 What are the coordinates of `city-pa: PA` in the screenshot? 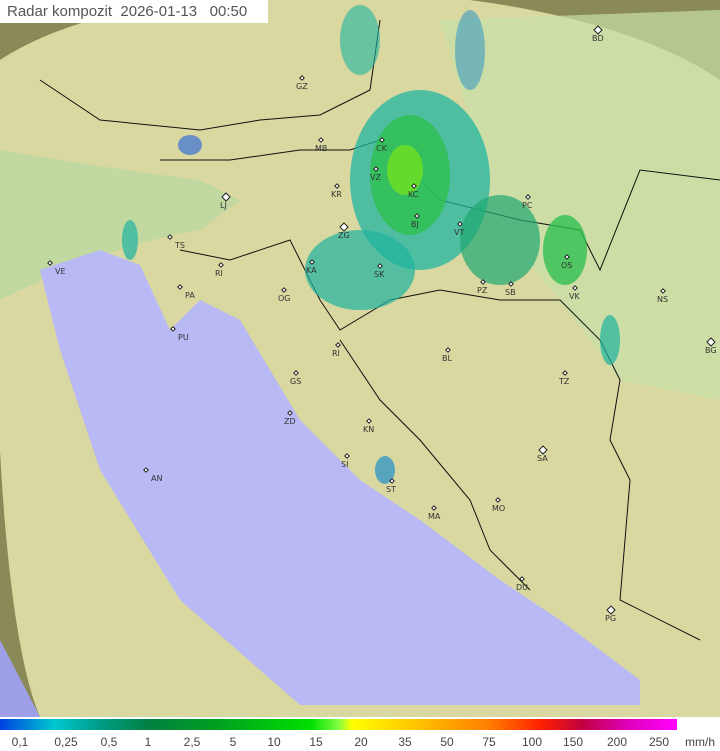 It's located at (186, 292).